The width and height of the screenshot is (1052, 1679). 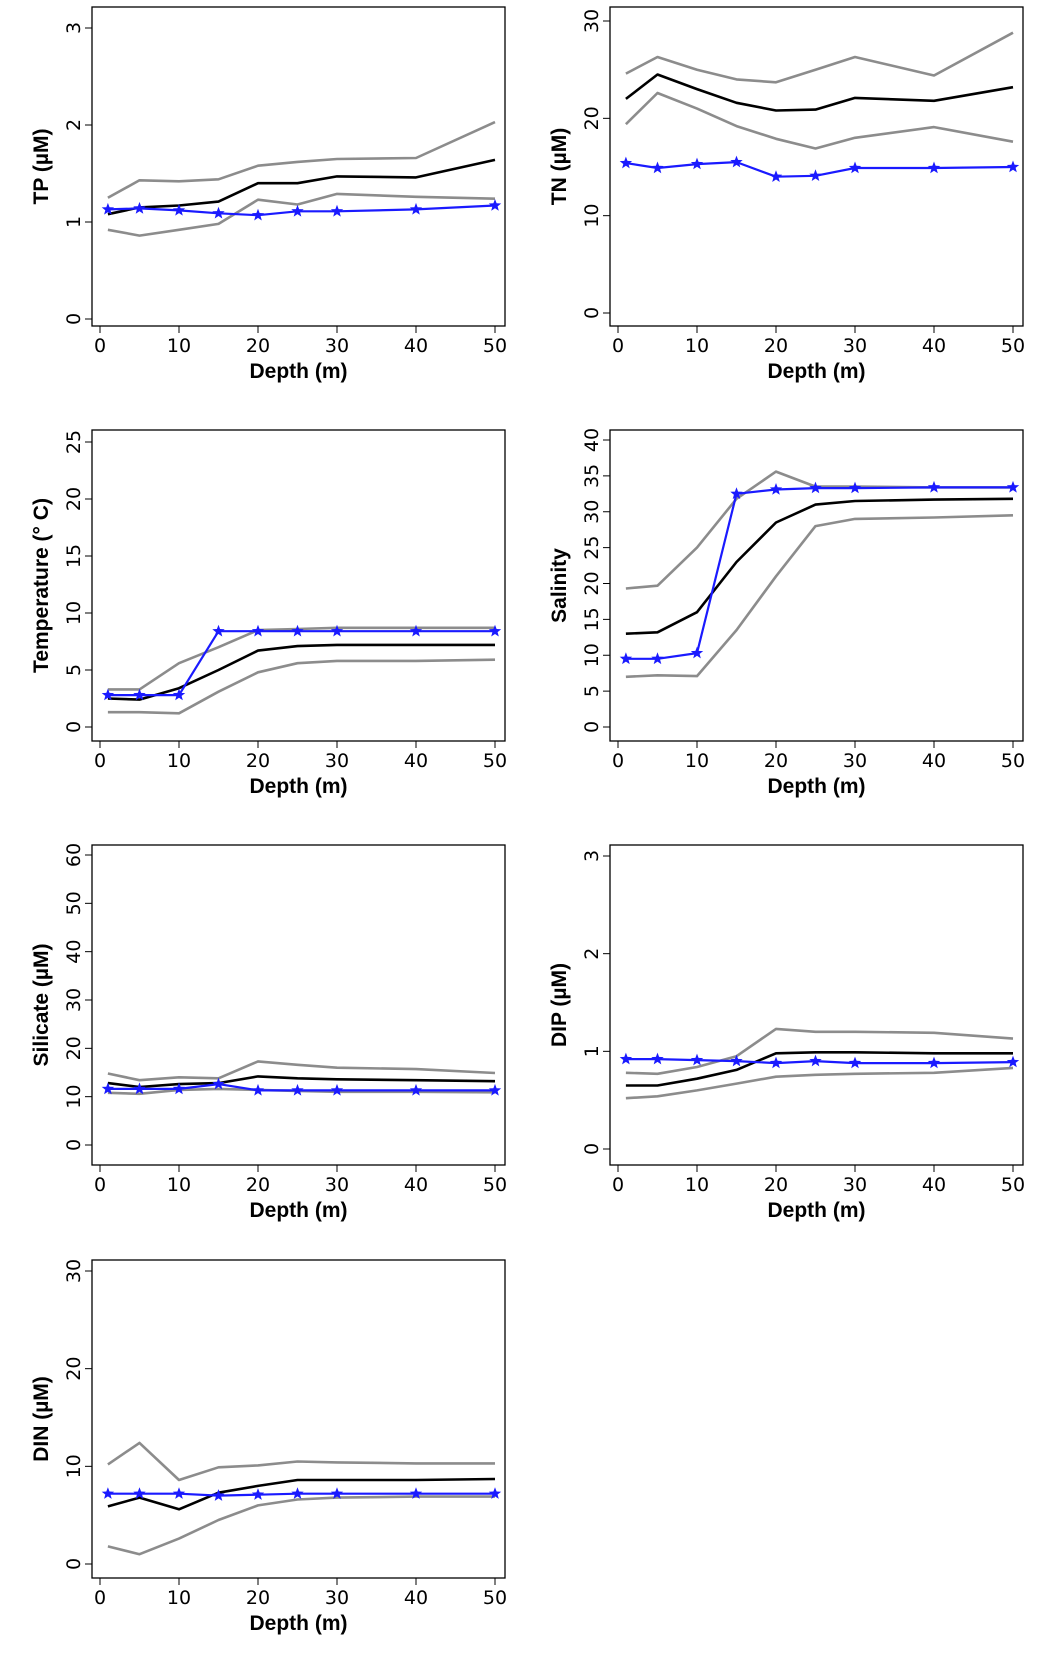 I want to click on y-tick-label: 30, so click(x=74, y=1000).